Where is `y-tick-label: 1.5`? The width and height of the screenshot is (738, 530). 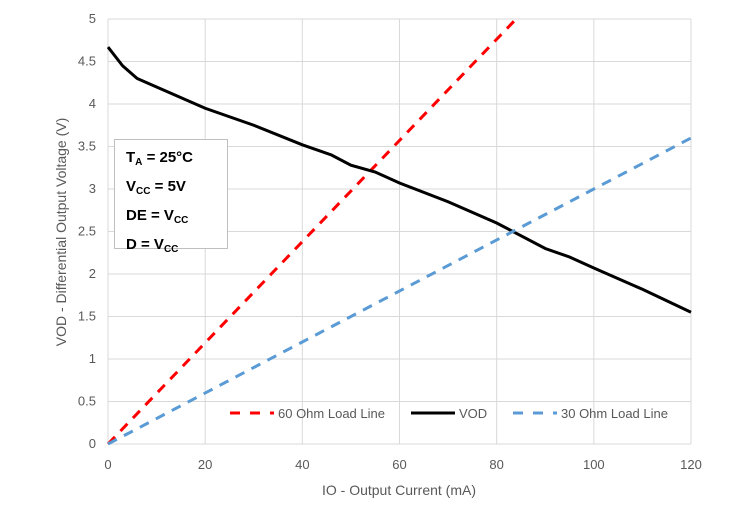
y-tick-label: 1.5 is located at coordinates (87, 316).